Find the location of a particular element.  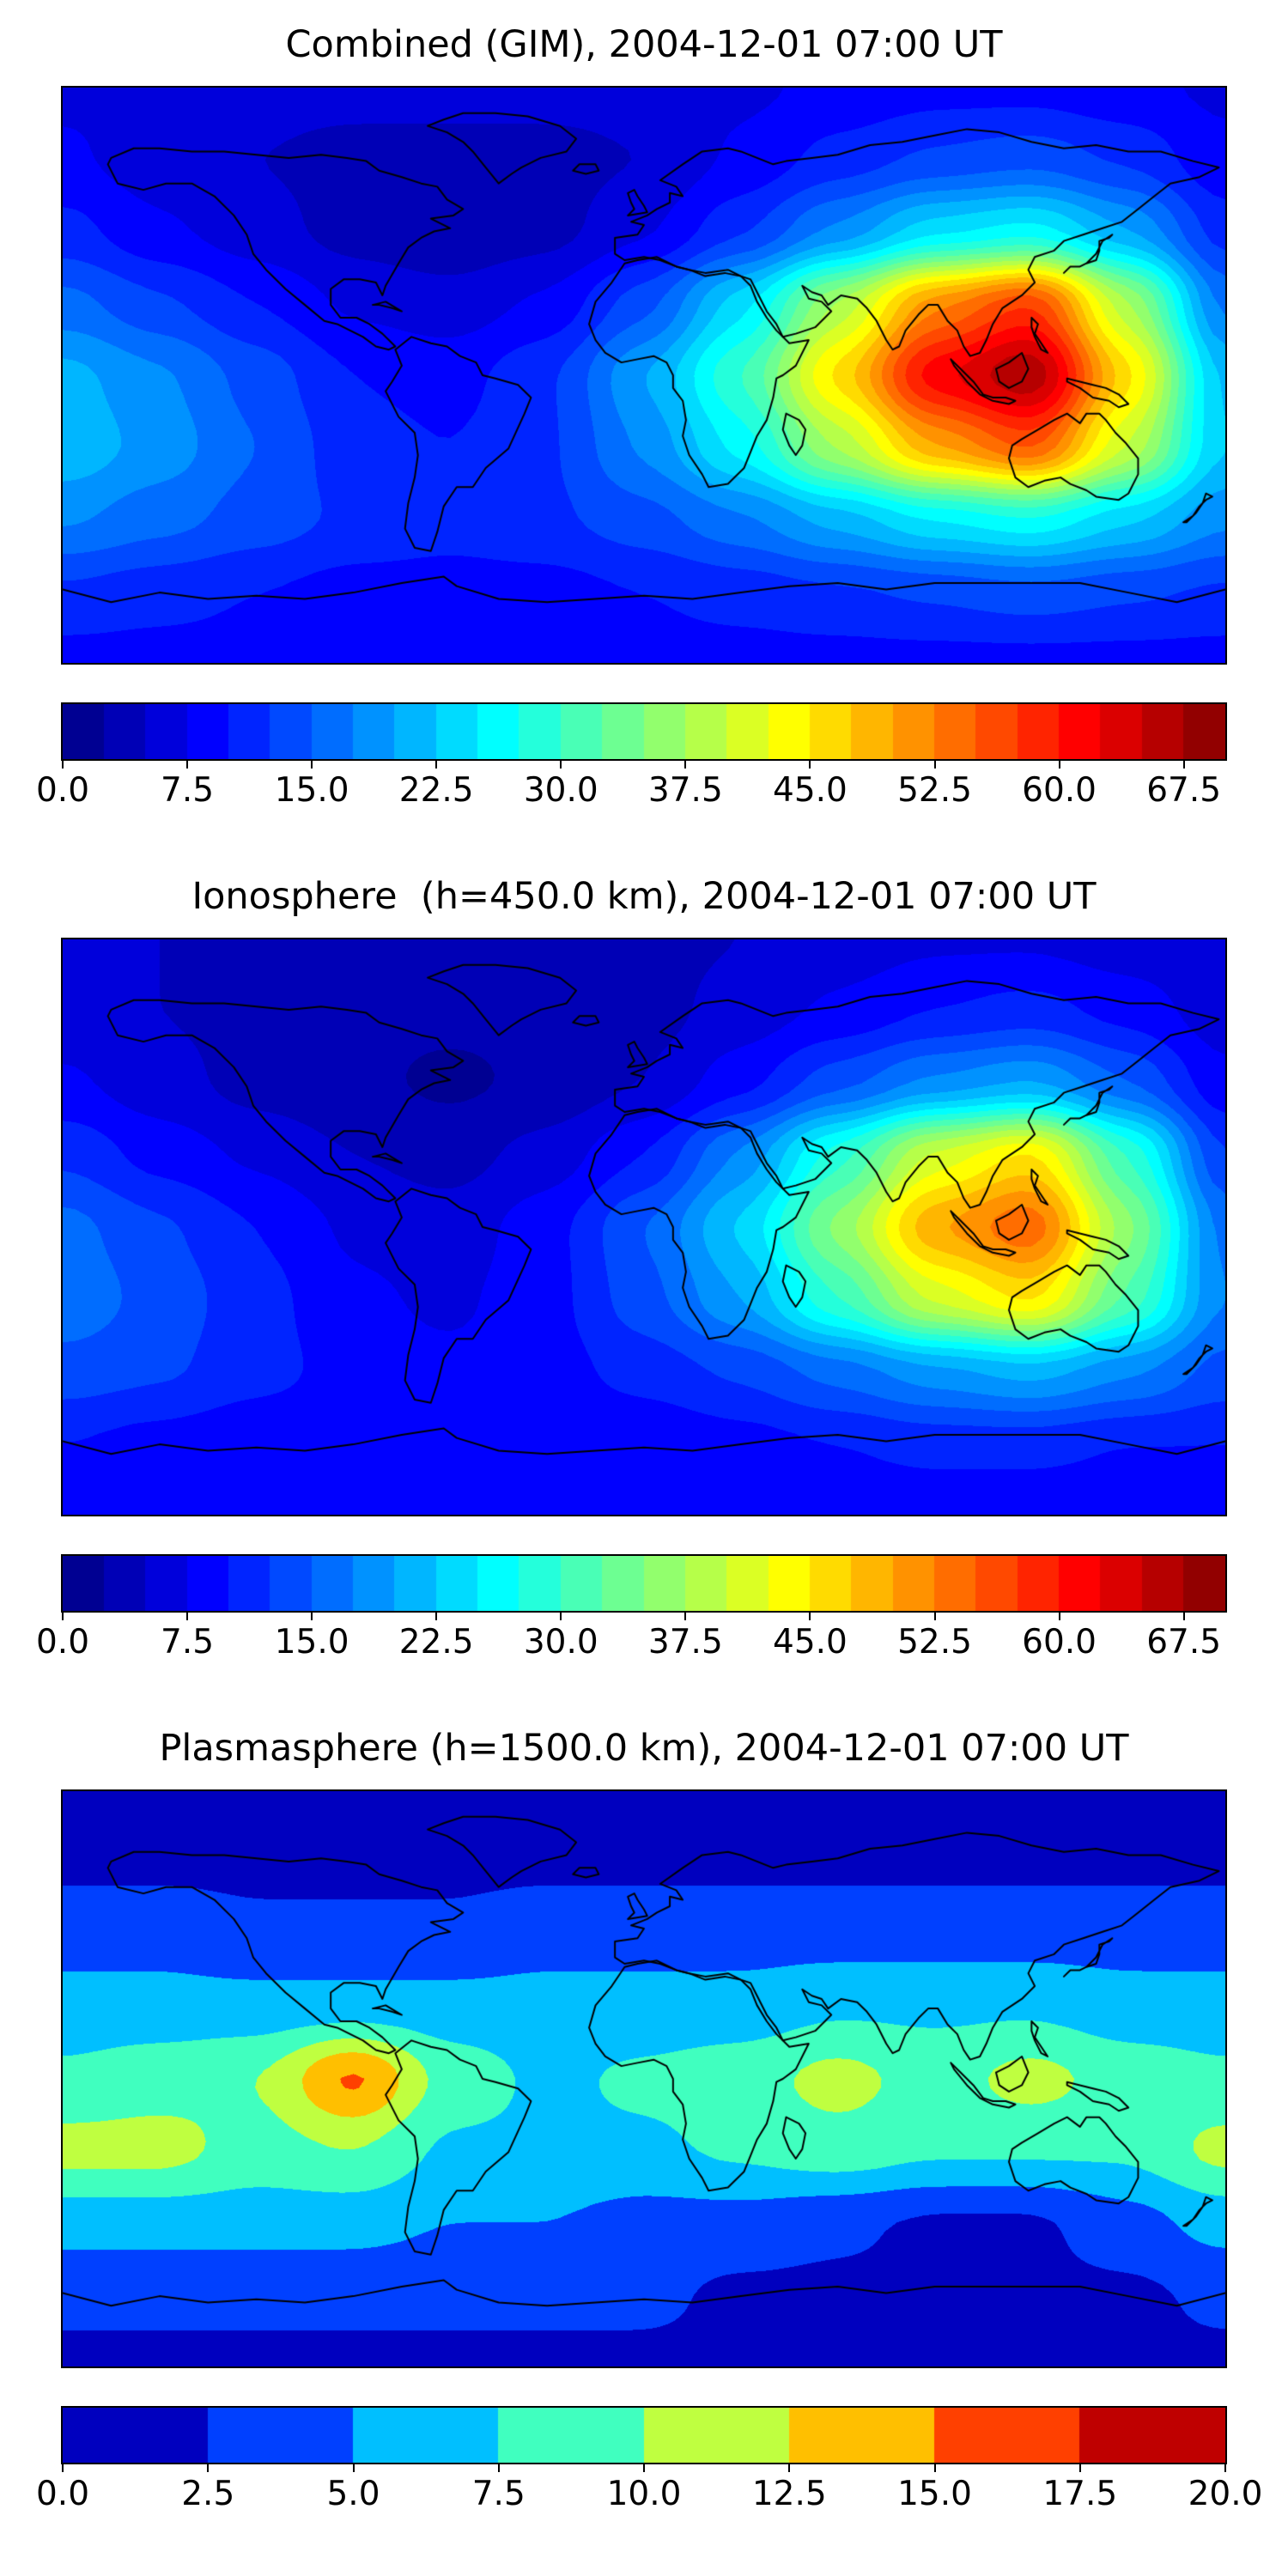

colorbar-ionosphere is located at coordinates (644, 1583).